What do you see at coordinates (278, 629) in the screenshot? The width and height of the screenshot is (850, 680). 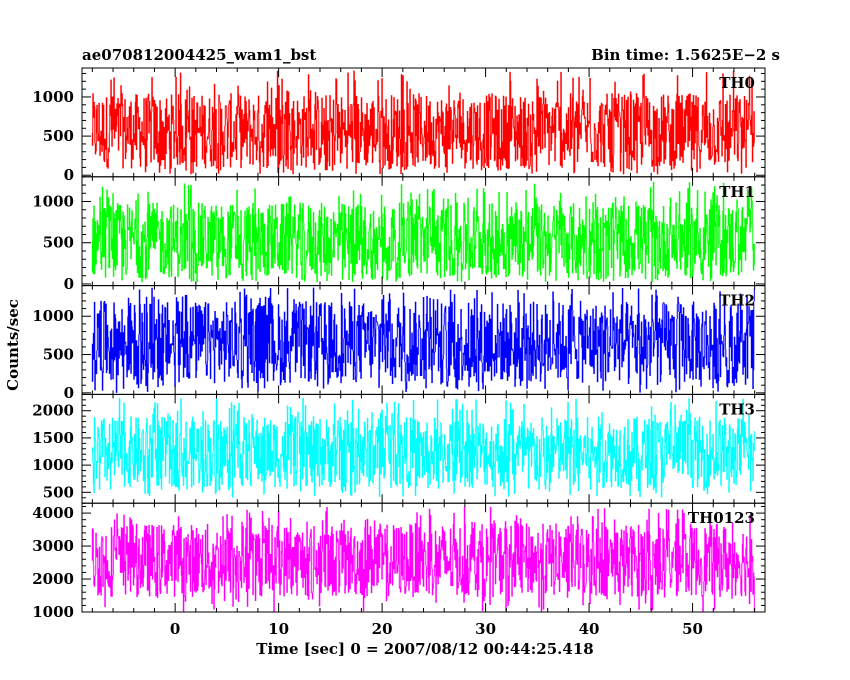 I see `x-tick-label: 10` at bounding box center [278, 629].